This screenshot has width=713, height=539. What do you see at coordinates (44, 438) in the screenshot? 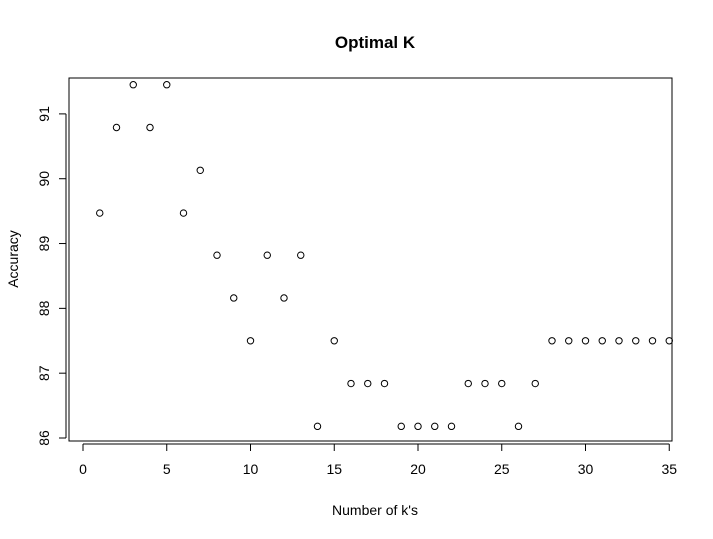
I see `y-tick-label: 86` at bounding box center [44, 438].